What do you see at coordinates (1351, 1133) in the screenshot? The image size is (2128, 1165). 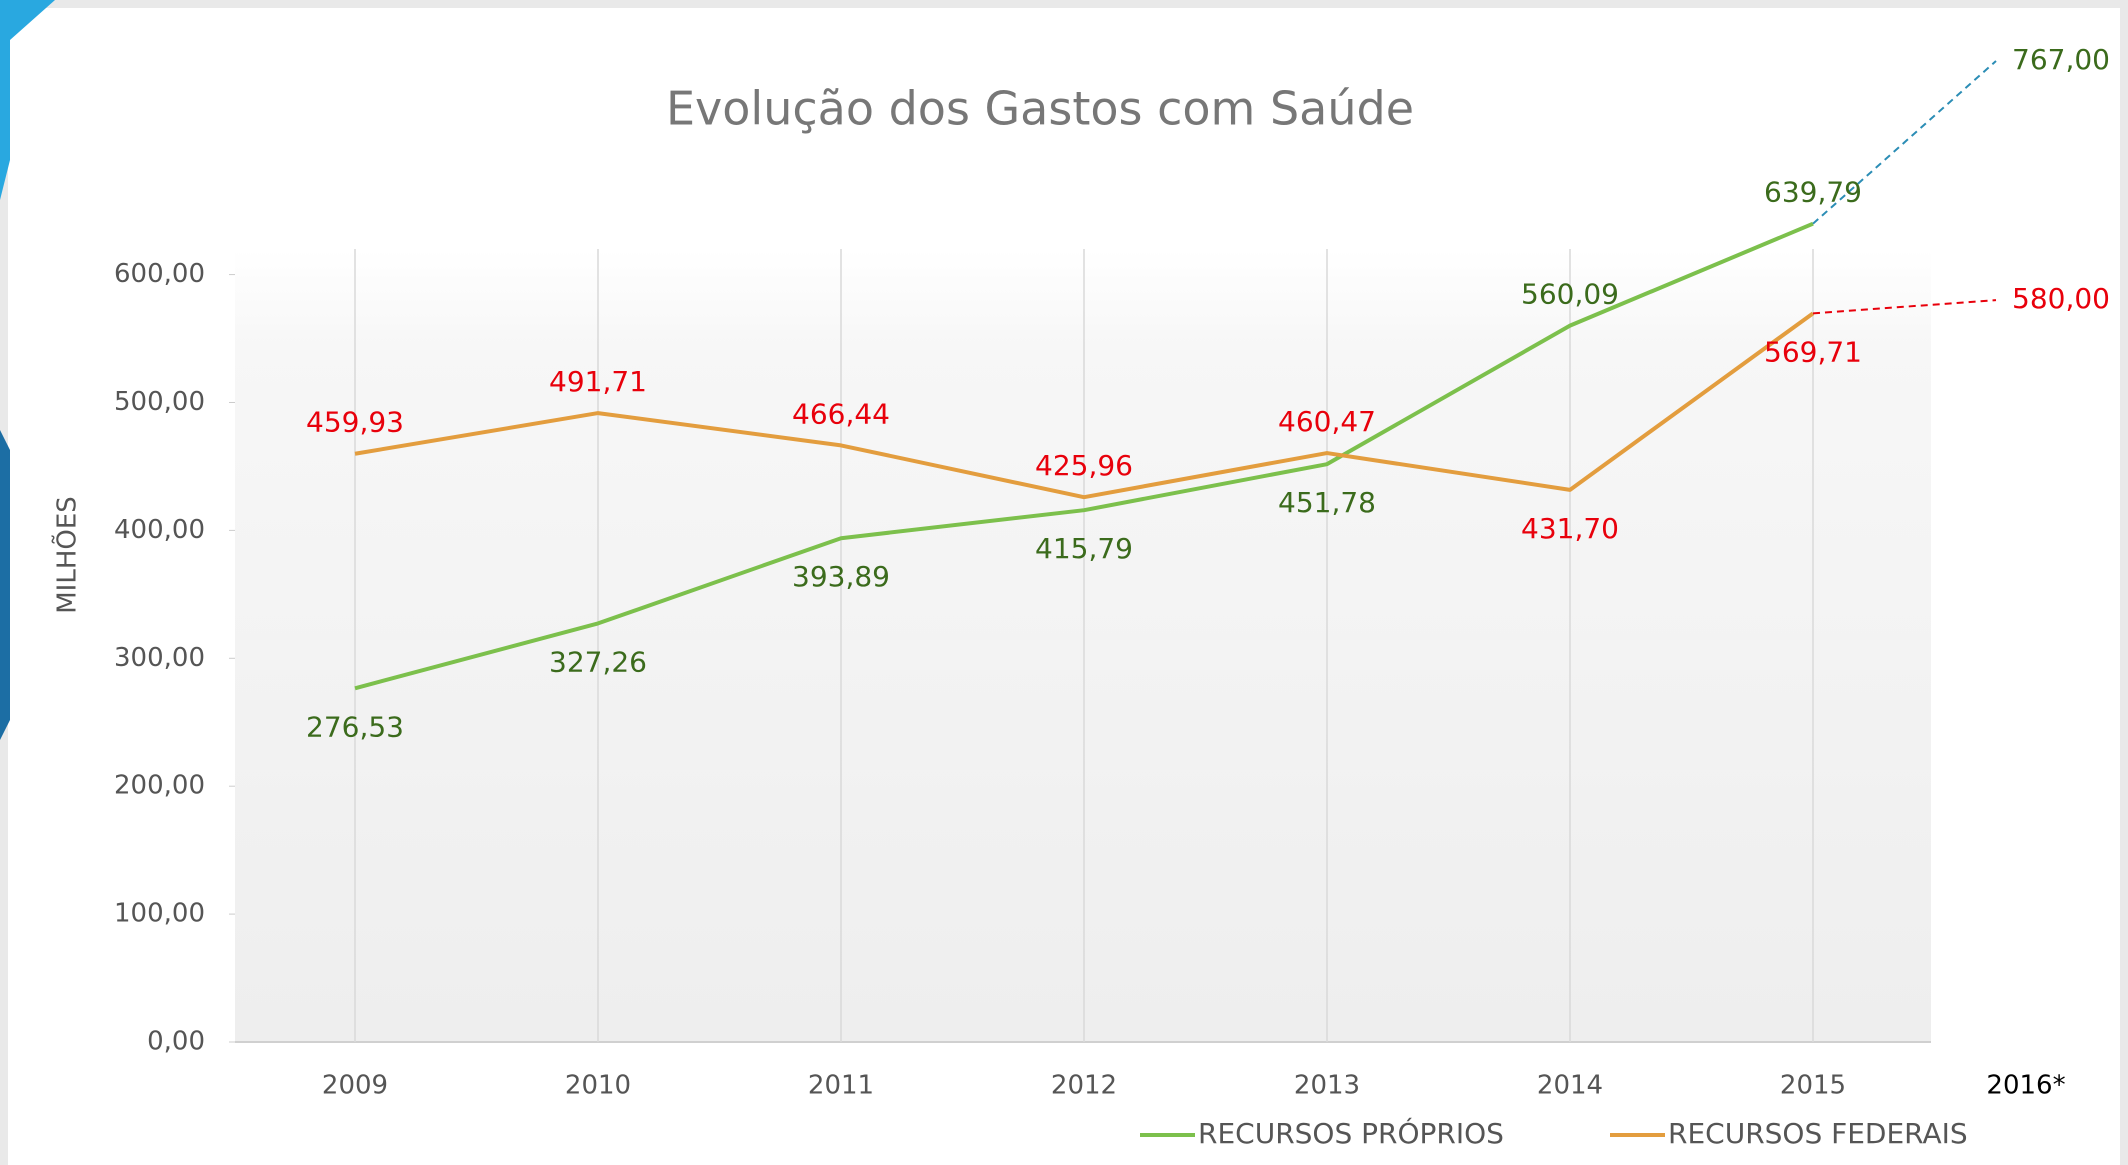 I see `legend-label: RECURSOS PRÓPRIOS` at bounding box center [1351, 1133].